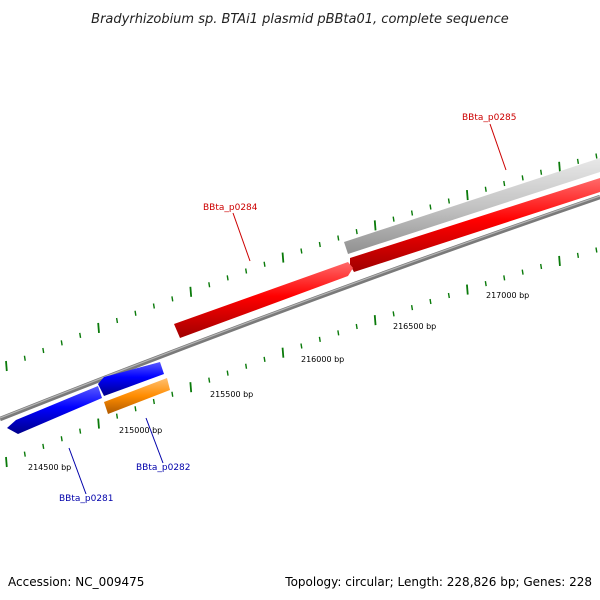 Image resolution: width=600 pixels, height=600 pixels. Describe the element at coordinates (230, 208) in the screenshot. I see `label-bbta-p0284: BBta_p0284` at that location.